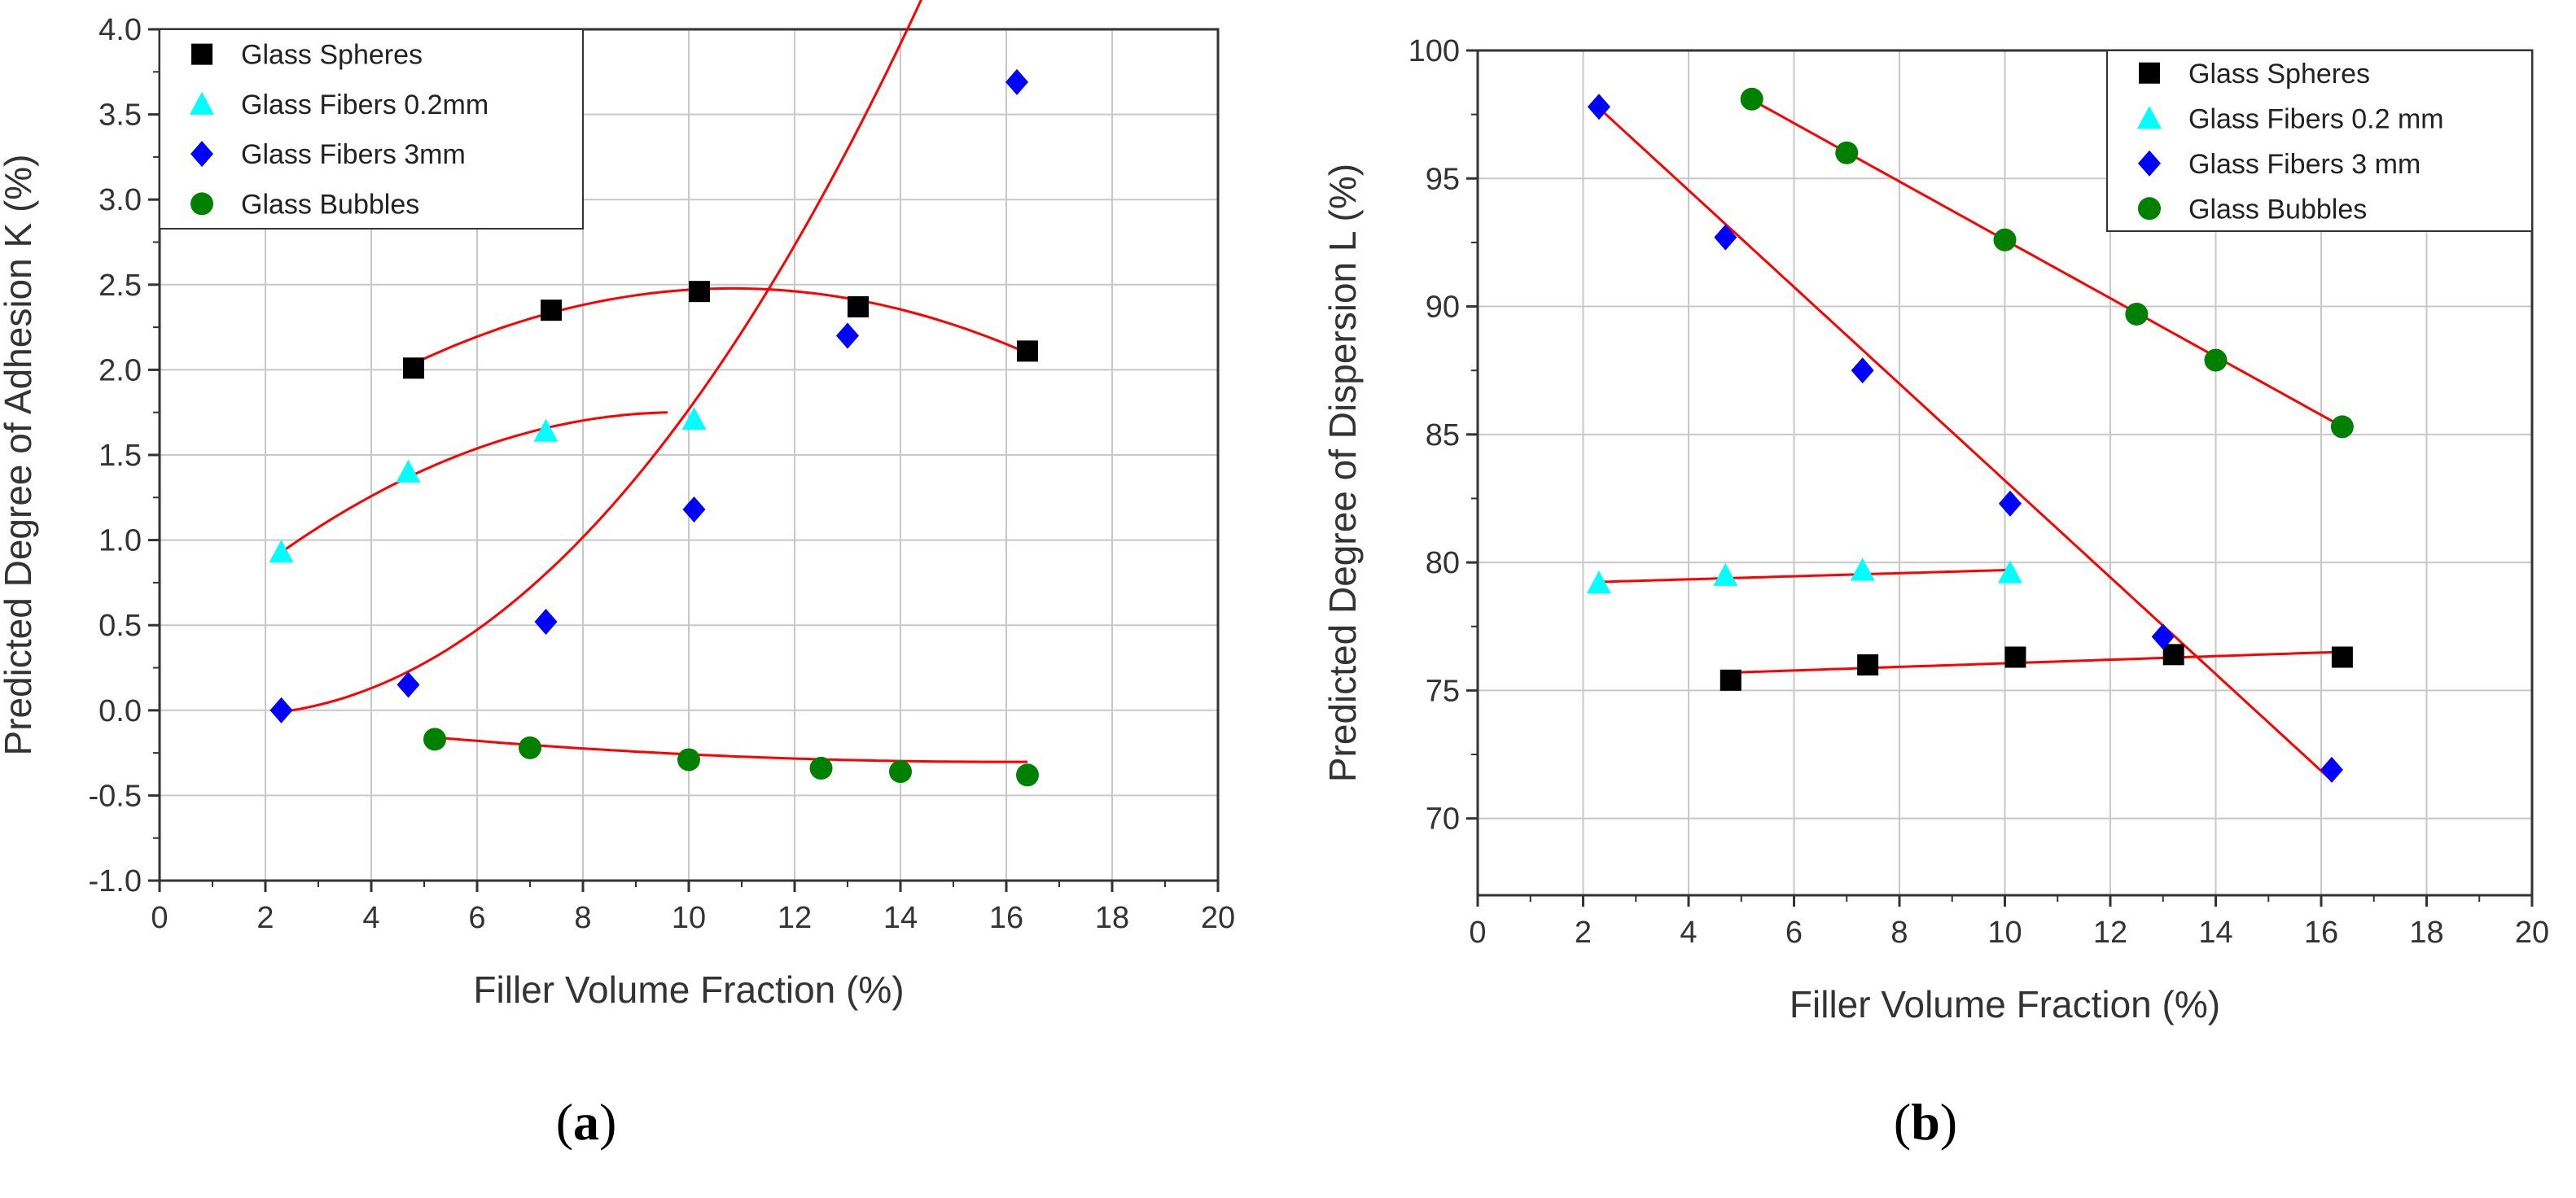 This screenshot has height=1198, width=2576. What do you see at coordinates (120, 286) in the screenshot?
I see `c0-ytick-label-7: 2.5` at bounding box center [120, 286].